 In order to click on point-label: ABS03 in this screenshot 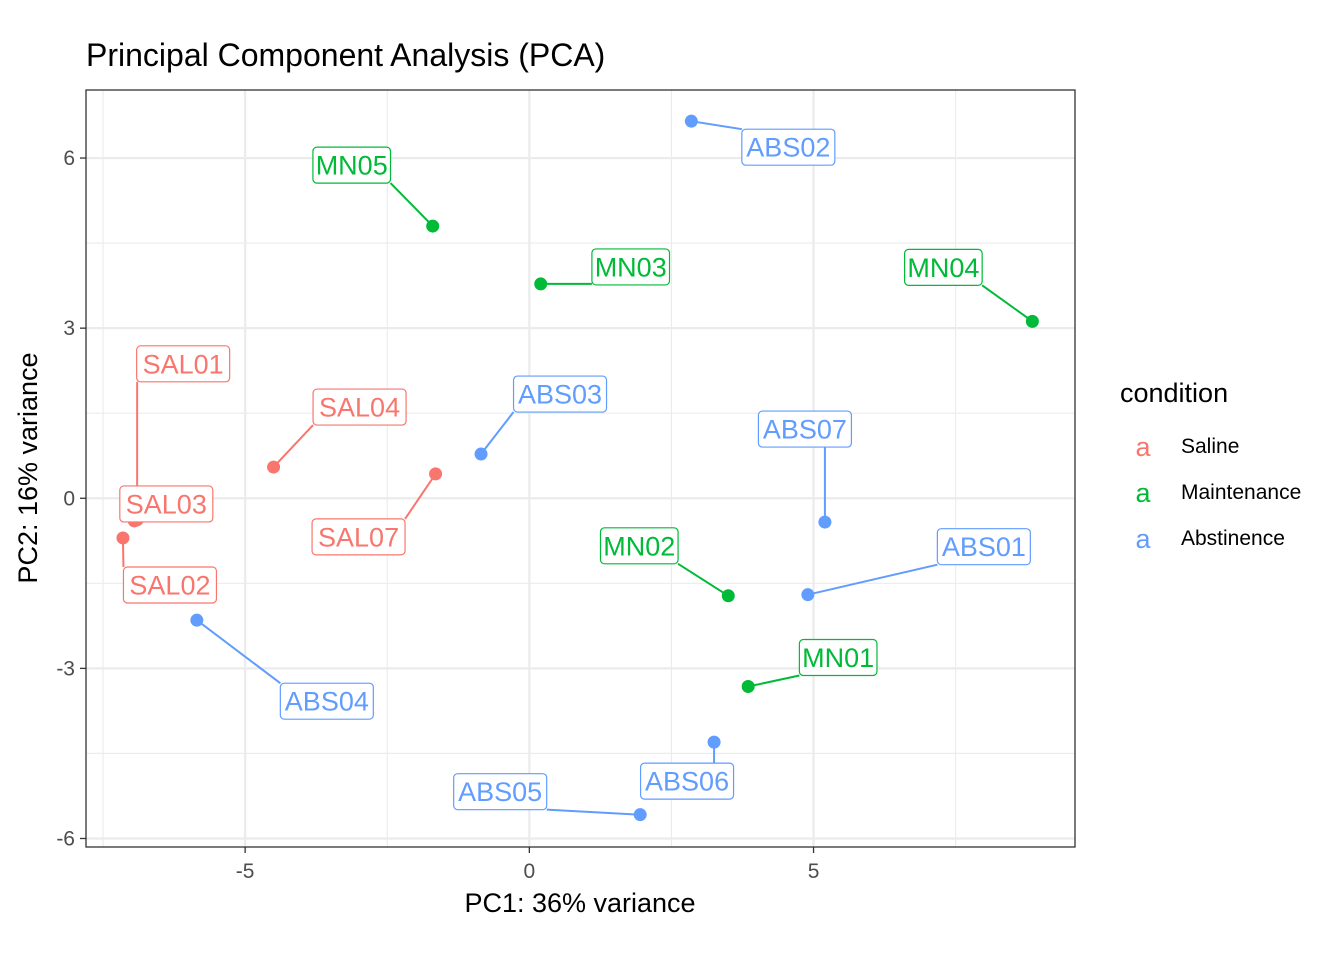, I will do `click(560, 394)`.